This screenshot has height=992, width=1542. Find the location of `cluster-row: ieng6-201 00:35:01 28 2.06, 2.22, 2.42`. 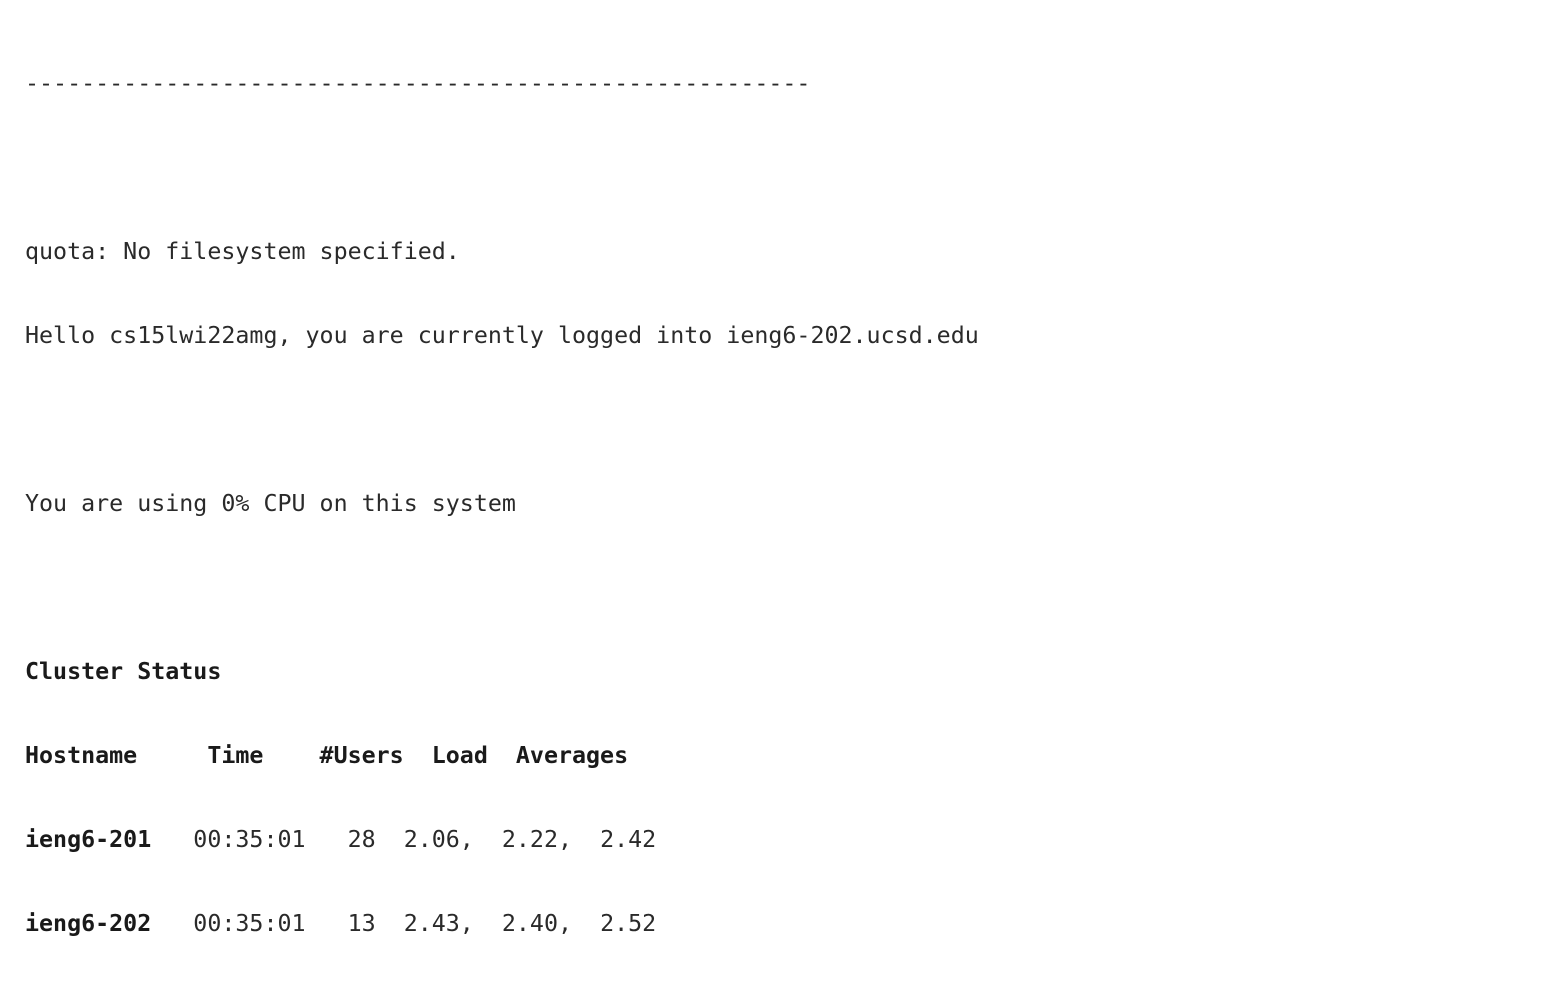

cluster-row: ieng6-201 00:35:01 28 2.06, 2.22, 2.42 is located at coordinates (502, 840).